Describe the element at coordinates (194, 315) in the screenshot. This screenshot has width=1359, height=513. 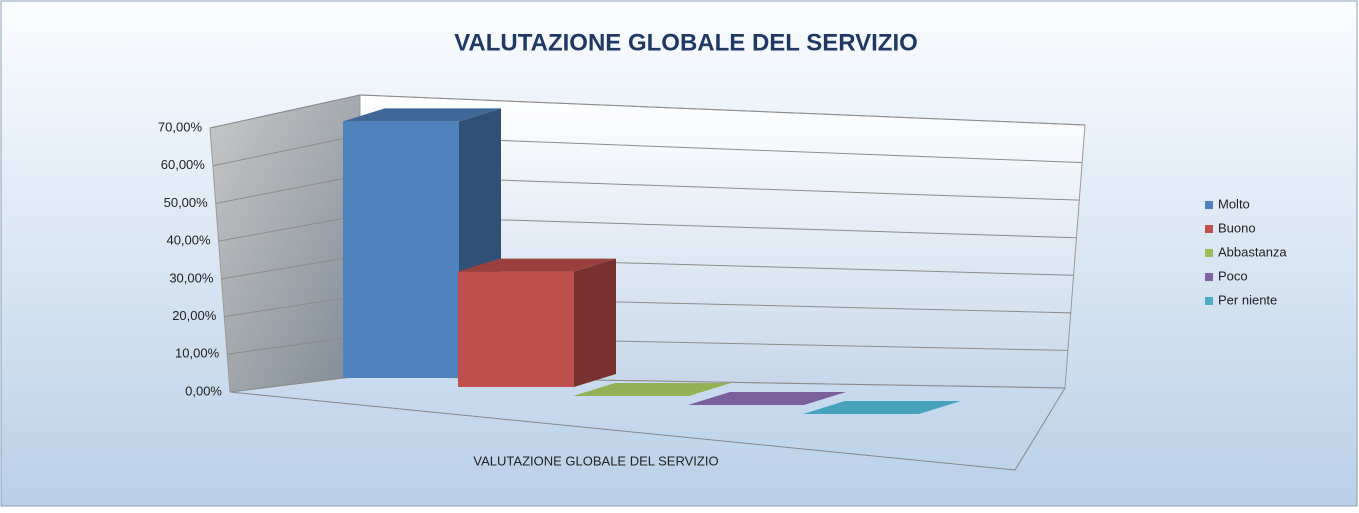
I see `y-tick-label: 20,00%` at that location.